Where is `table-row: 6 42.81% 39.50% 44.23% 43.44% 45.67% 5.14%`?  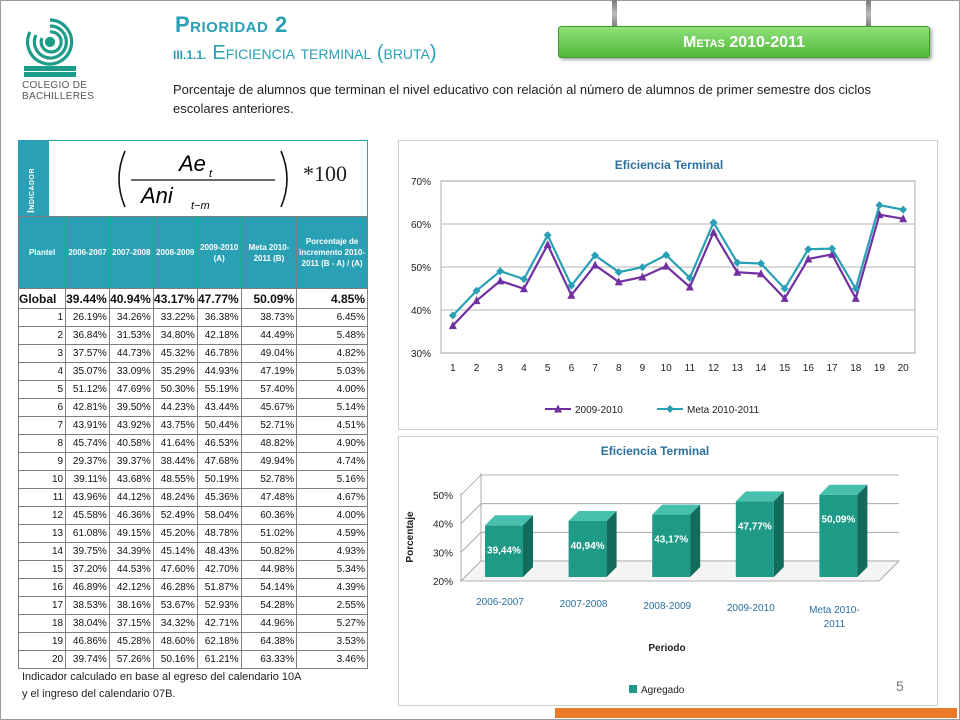
table-row: 6 42.81% 39.50% 44.23% 43.44% 45.67% 5.14% is located at coordinates (192, 407).